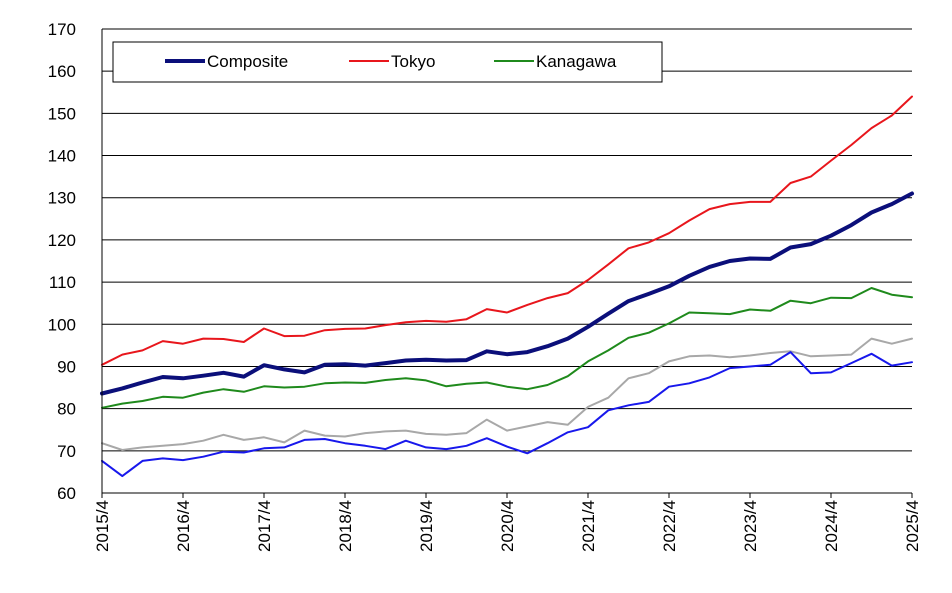  I want to click on y-tick-label: 170, so click(62, 29).